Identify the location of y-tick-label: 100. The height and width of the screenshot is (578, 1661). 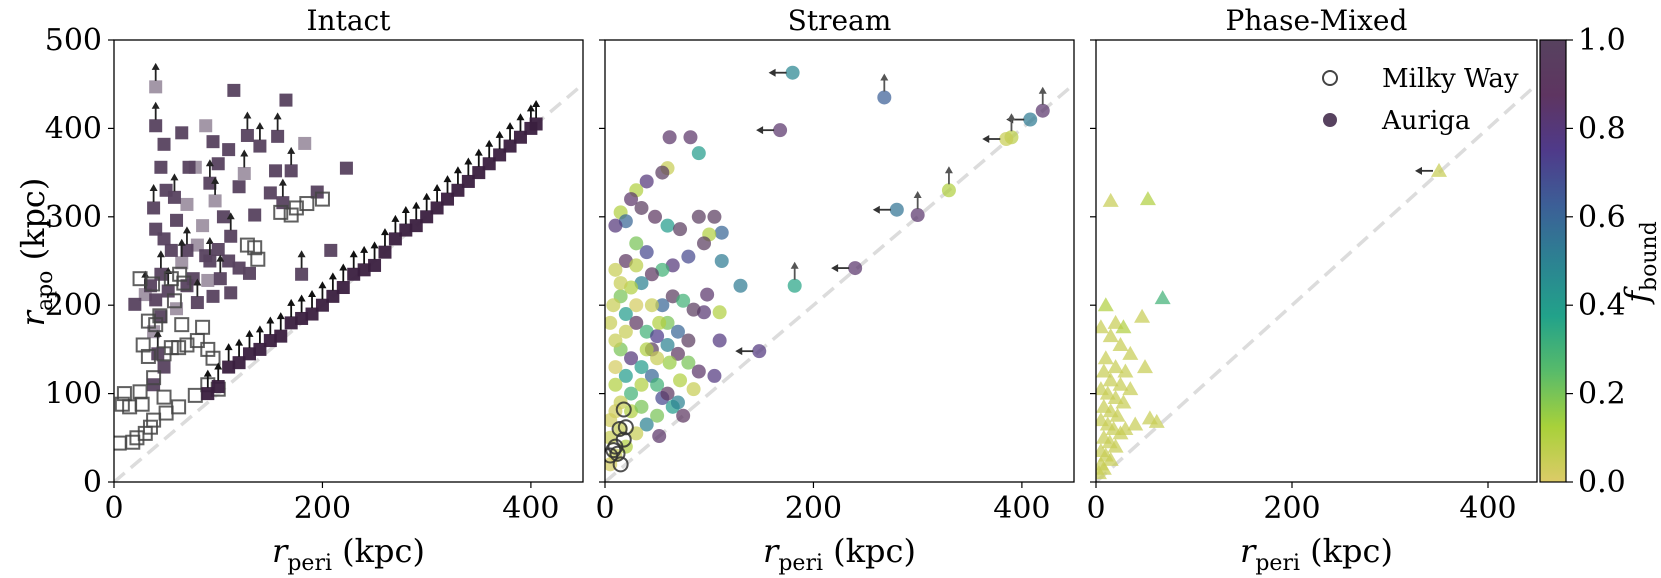
(73, 394).